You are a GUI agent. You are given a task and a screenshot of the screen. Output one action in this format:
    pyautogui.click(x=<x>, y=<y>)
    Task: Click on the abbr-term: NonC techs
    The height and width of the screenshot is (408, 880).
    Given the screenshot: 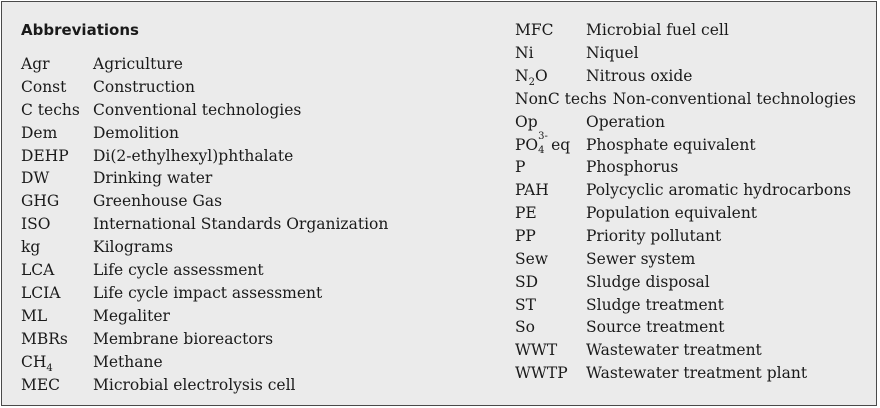 What is the action you would take?
    pyautogui.click(x=561, y=99)
    